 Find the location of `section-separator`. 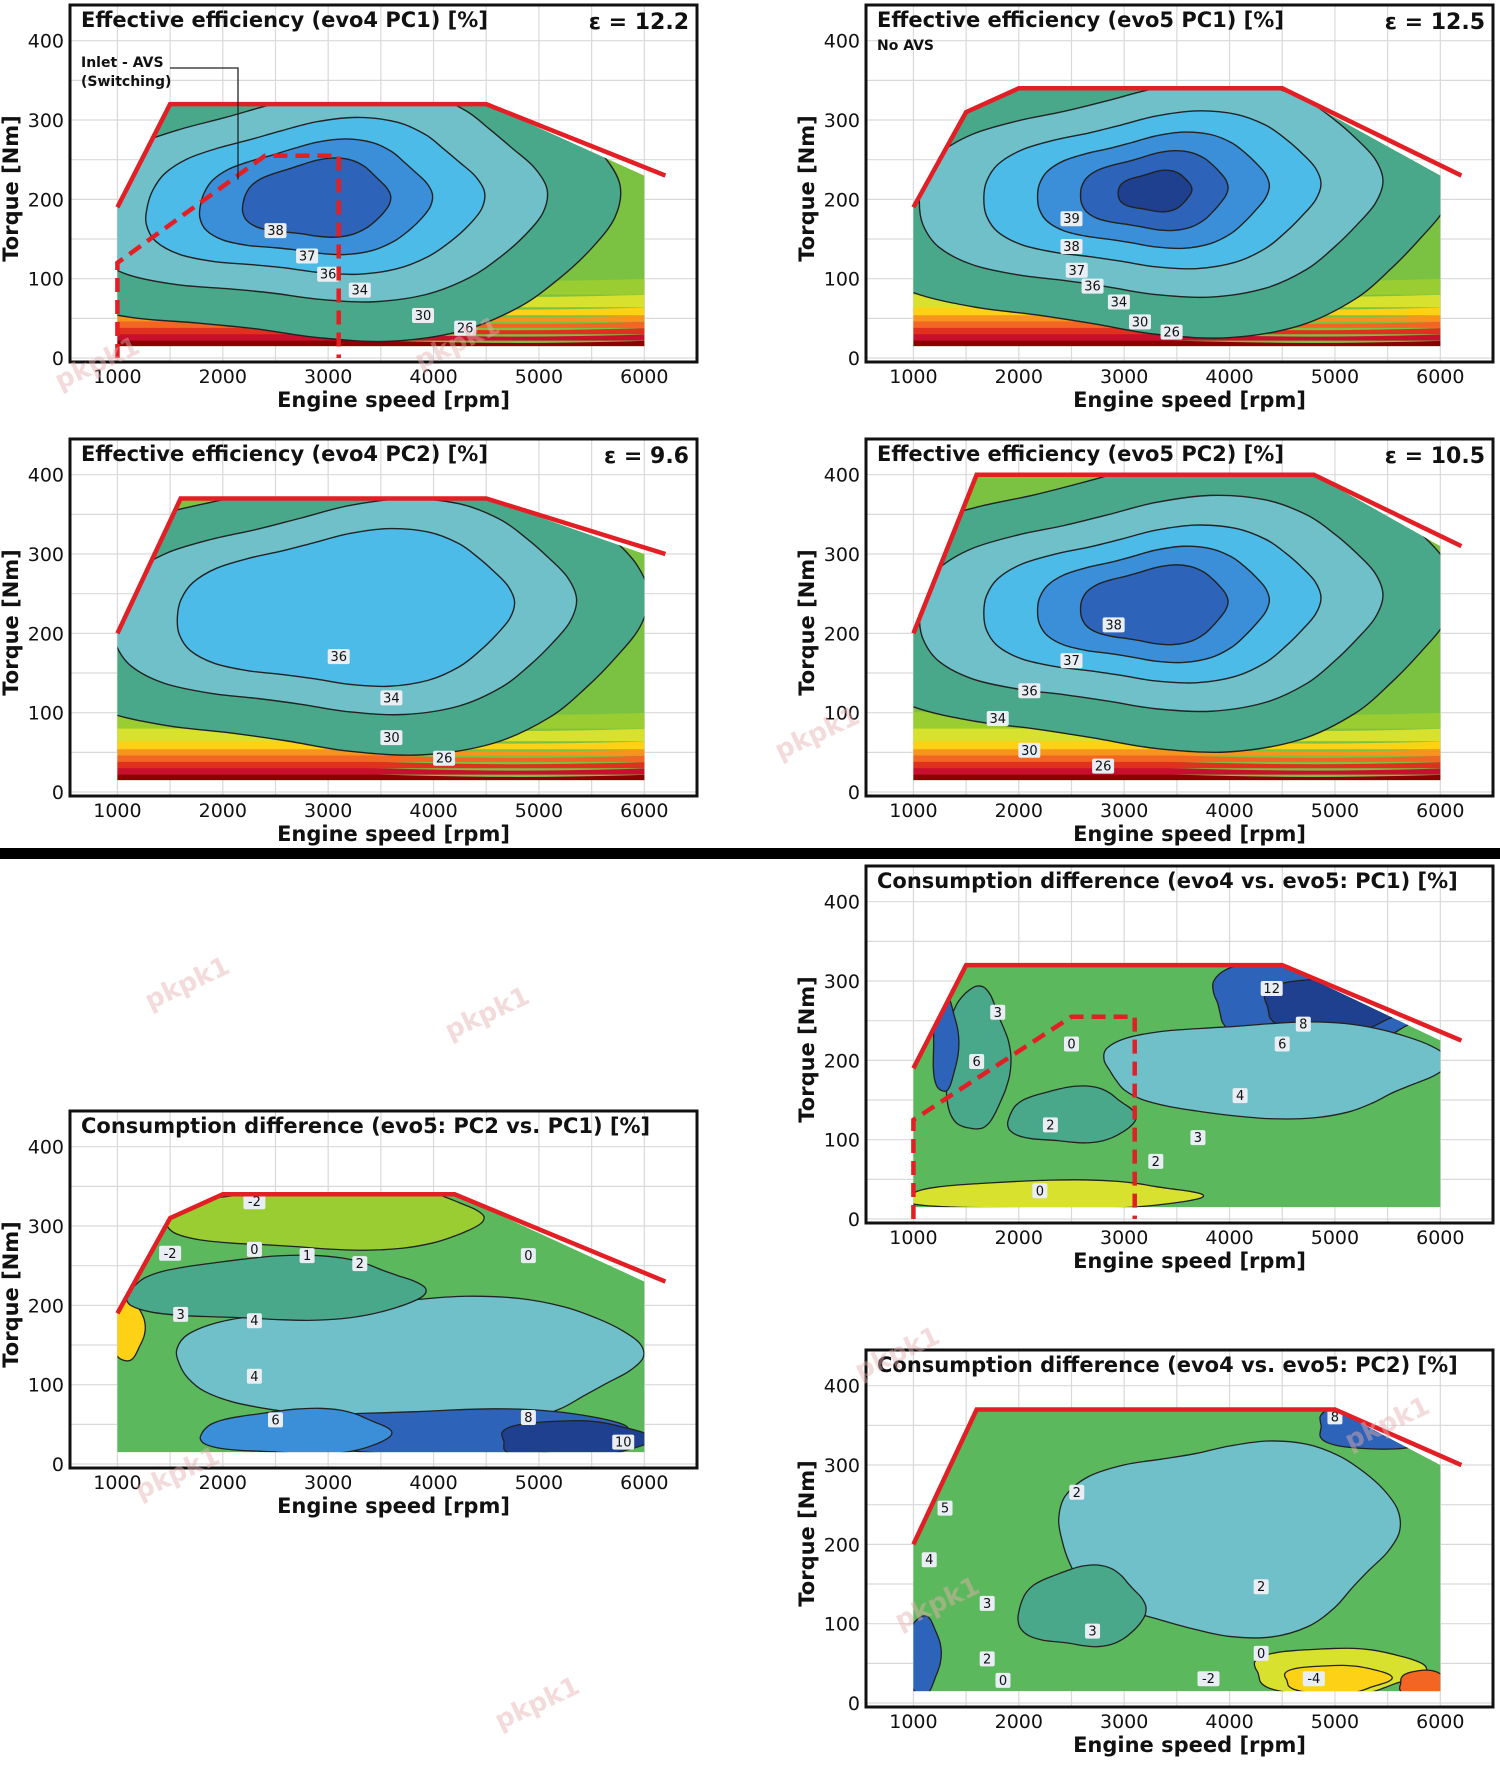

section-separator is located at coordinates (750, 853).